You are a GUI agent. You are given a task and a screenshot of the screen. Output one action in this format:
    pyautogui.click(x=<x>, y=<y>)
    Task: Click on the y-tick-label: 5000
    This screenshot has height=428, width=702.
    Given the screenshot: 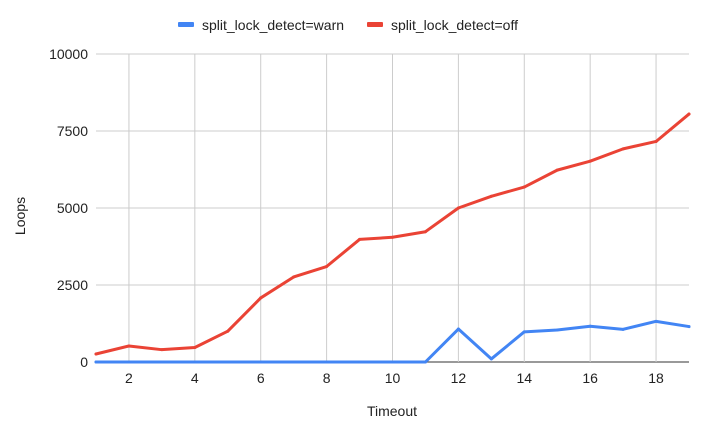 What is the action you would take?
    pyautogui.click(x=72, y=208)
    